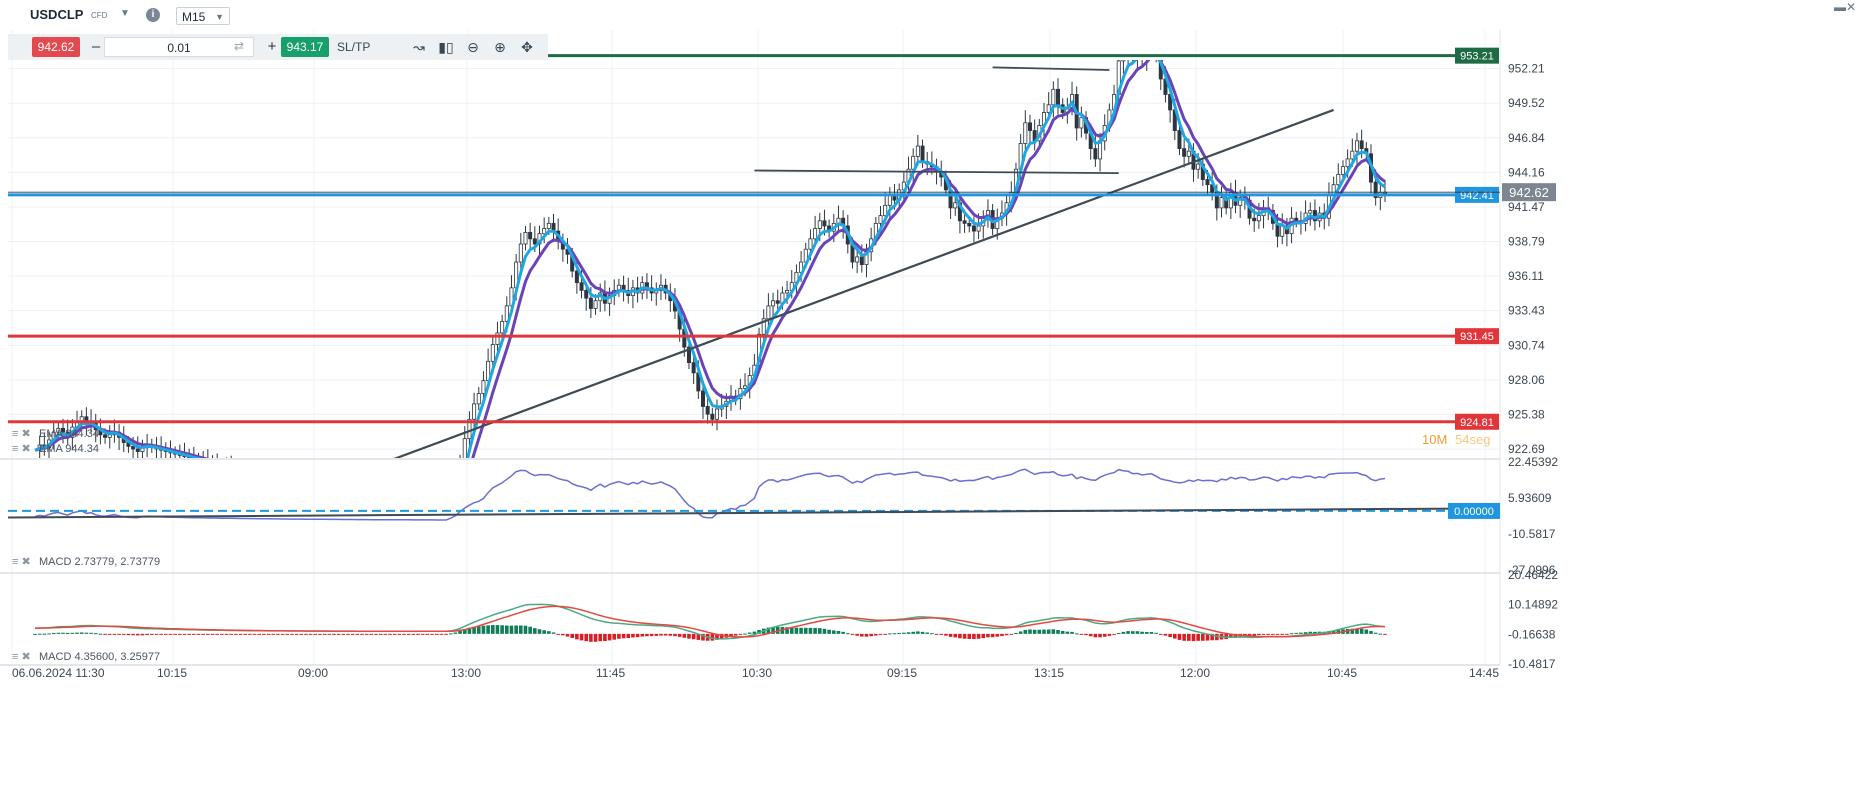 Image resolution: width=1856 pixels, height=808 pixels. I want to click on timeframe-select: M15 ▼, so click(203, 16).